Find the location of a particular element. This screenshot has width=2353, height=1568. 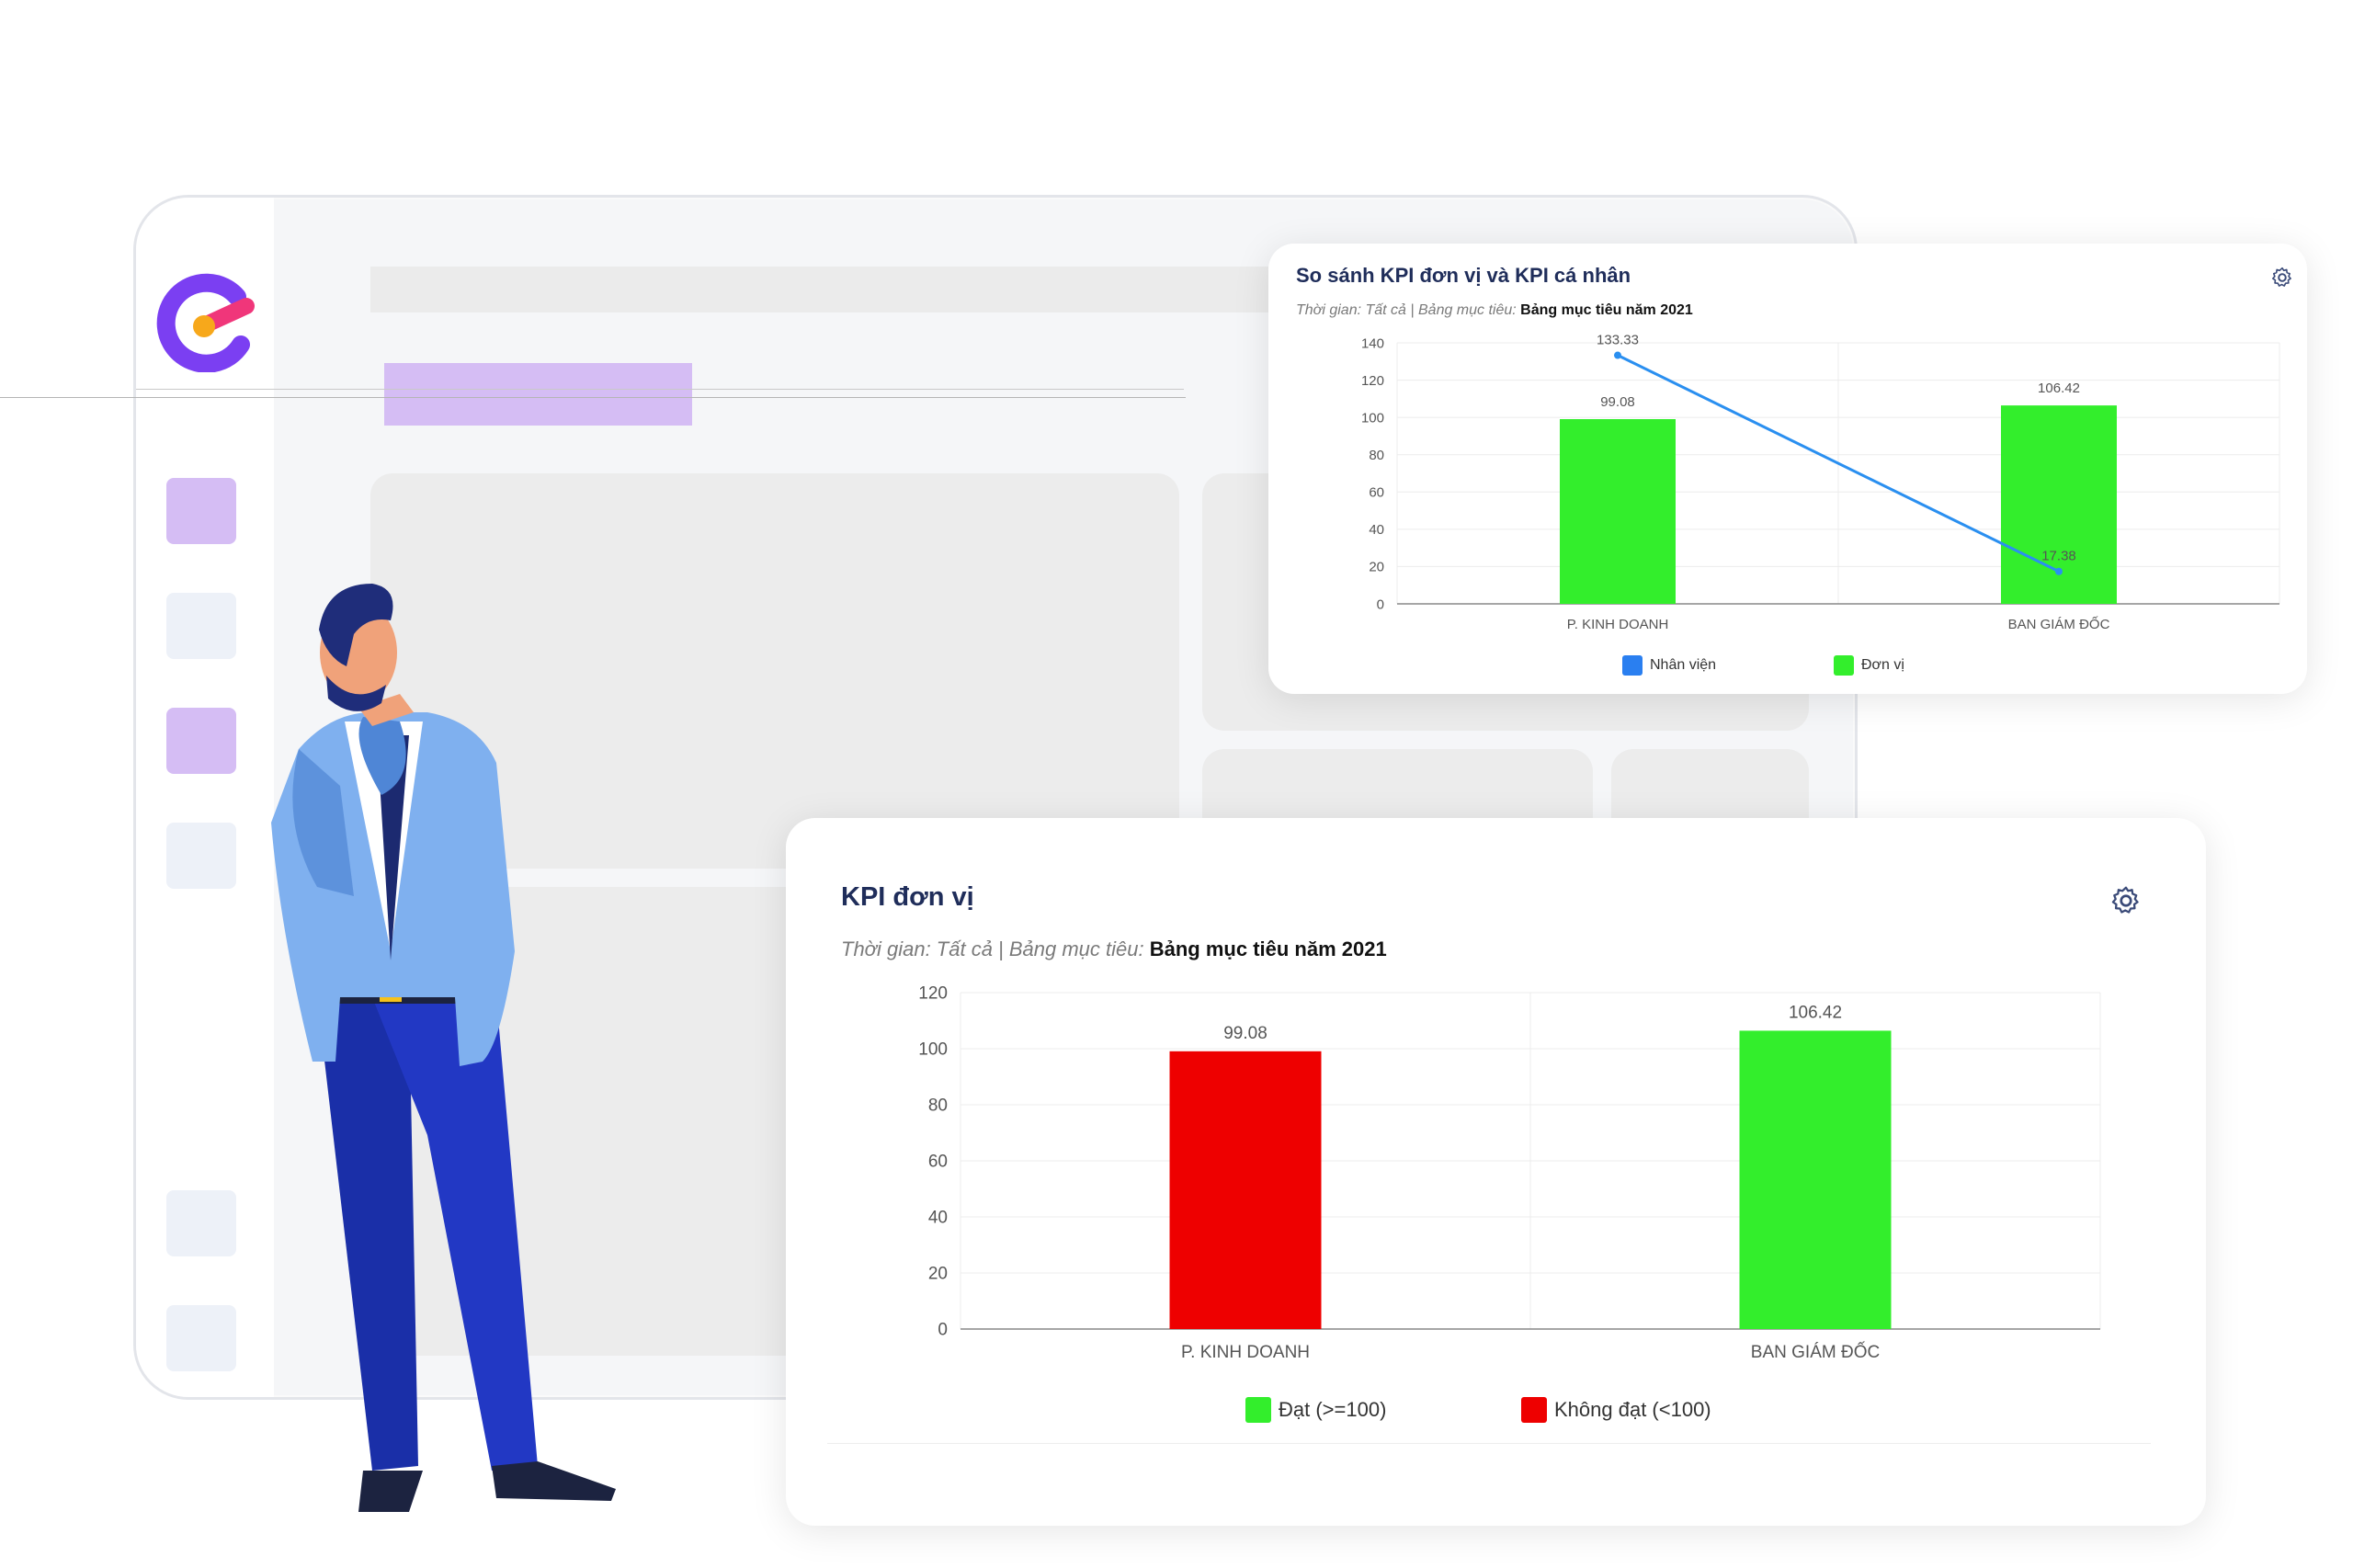

legend-item: Không đạt (<100) is located at coordinates (1616, 1410).